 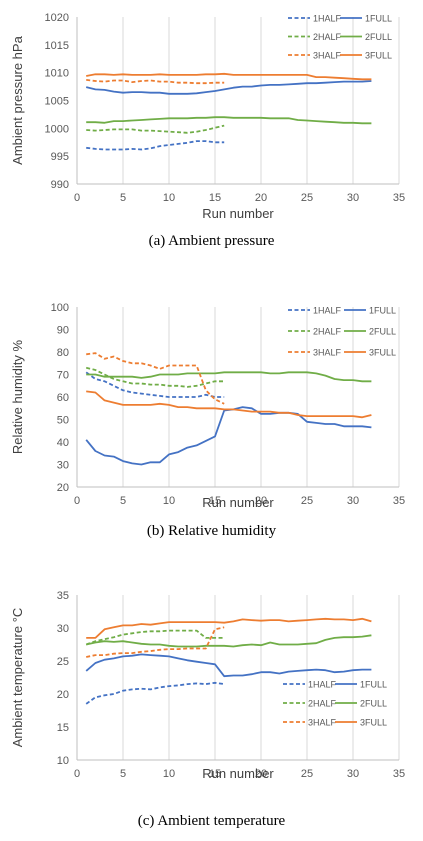 What do you see at coordinates (17, 99) in the screenshot?
I see `y-axis-title: Ambient pressure hPa` at bounding box center [17, 99].